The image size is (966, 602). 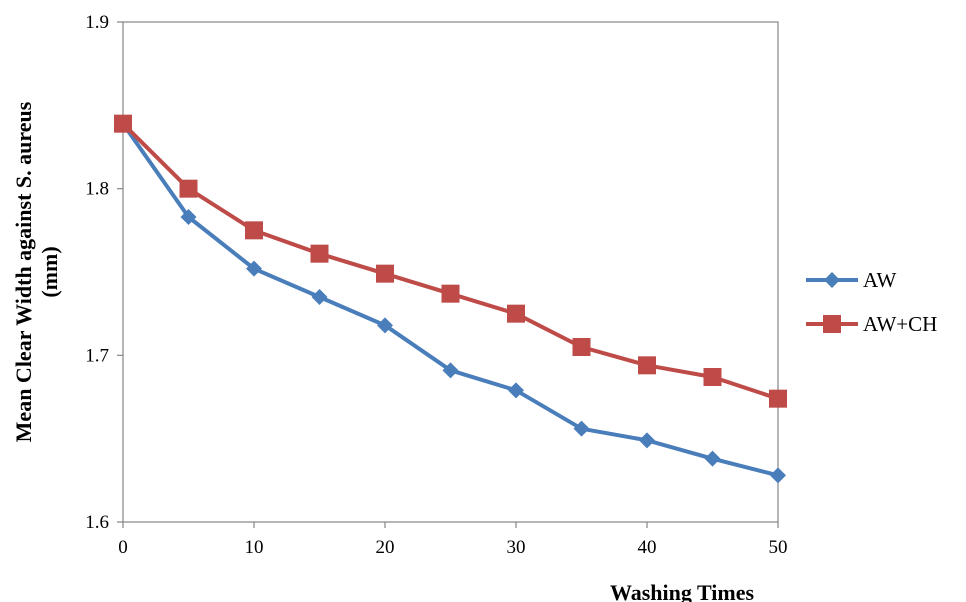 I want to click on x-tick-label: 30, so click(x=516, y=547).